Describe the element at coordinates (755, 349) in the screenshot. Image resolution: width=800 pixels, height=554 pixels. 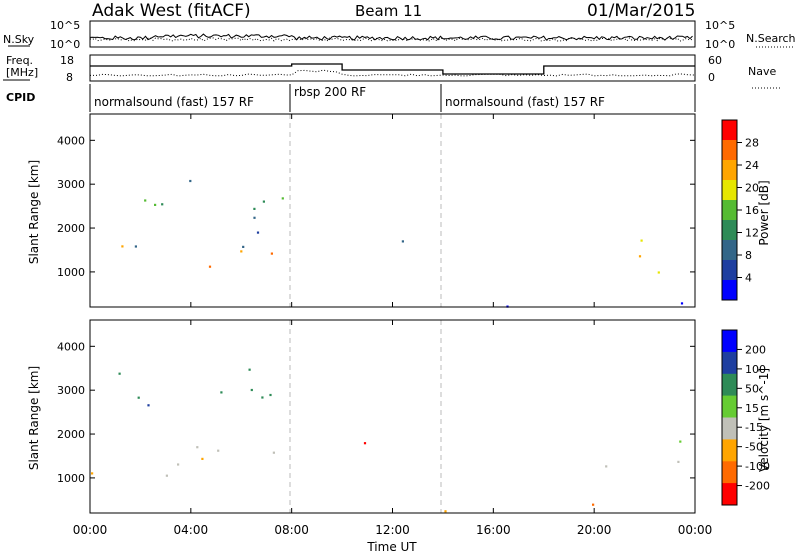
I see `colorbar-tick-label: 200` at that location.